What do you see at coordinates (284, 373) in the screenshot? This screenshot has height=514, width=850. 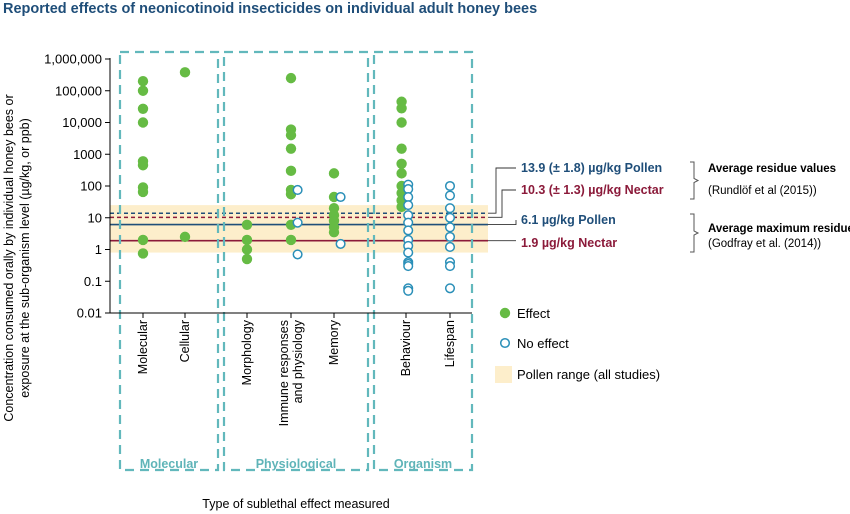 I see `category-label-text: Immune responses` at bounding box center [284, 373].